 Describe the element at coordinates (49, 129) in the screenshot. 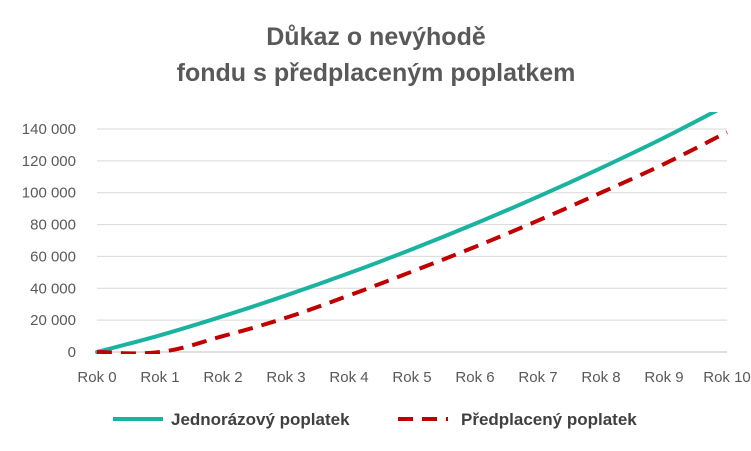

I see `y-tick-label: 140 000` at that location.